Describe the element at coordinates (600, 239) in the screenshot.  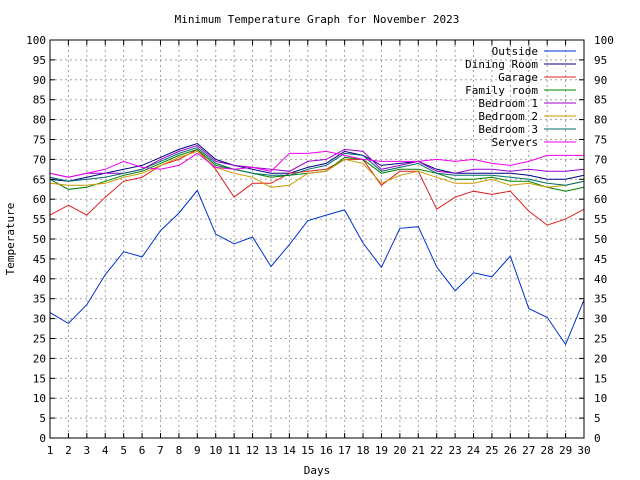
I see `y-tick-label-right: 50` at that location.